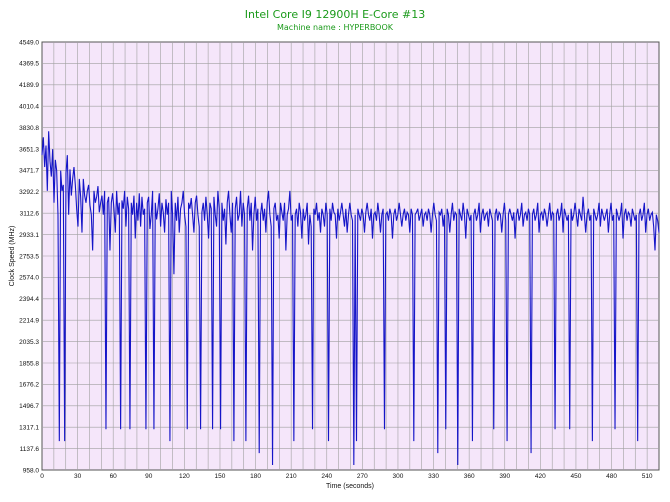 This screenshot has width=670, height=502. Describe the element at coordinates (611, 476) in the screenshot. I see `x-tick-label: 480` at that location.